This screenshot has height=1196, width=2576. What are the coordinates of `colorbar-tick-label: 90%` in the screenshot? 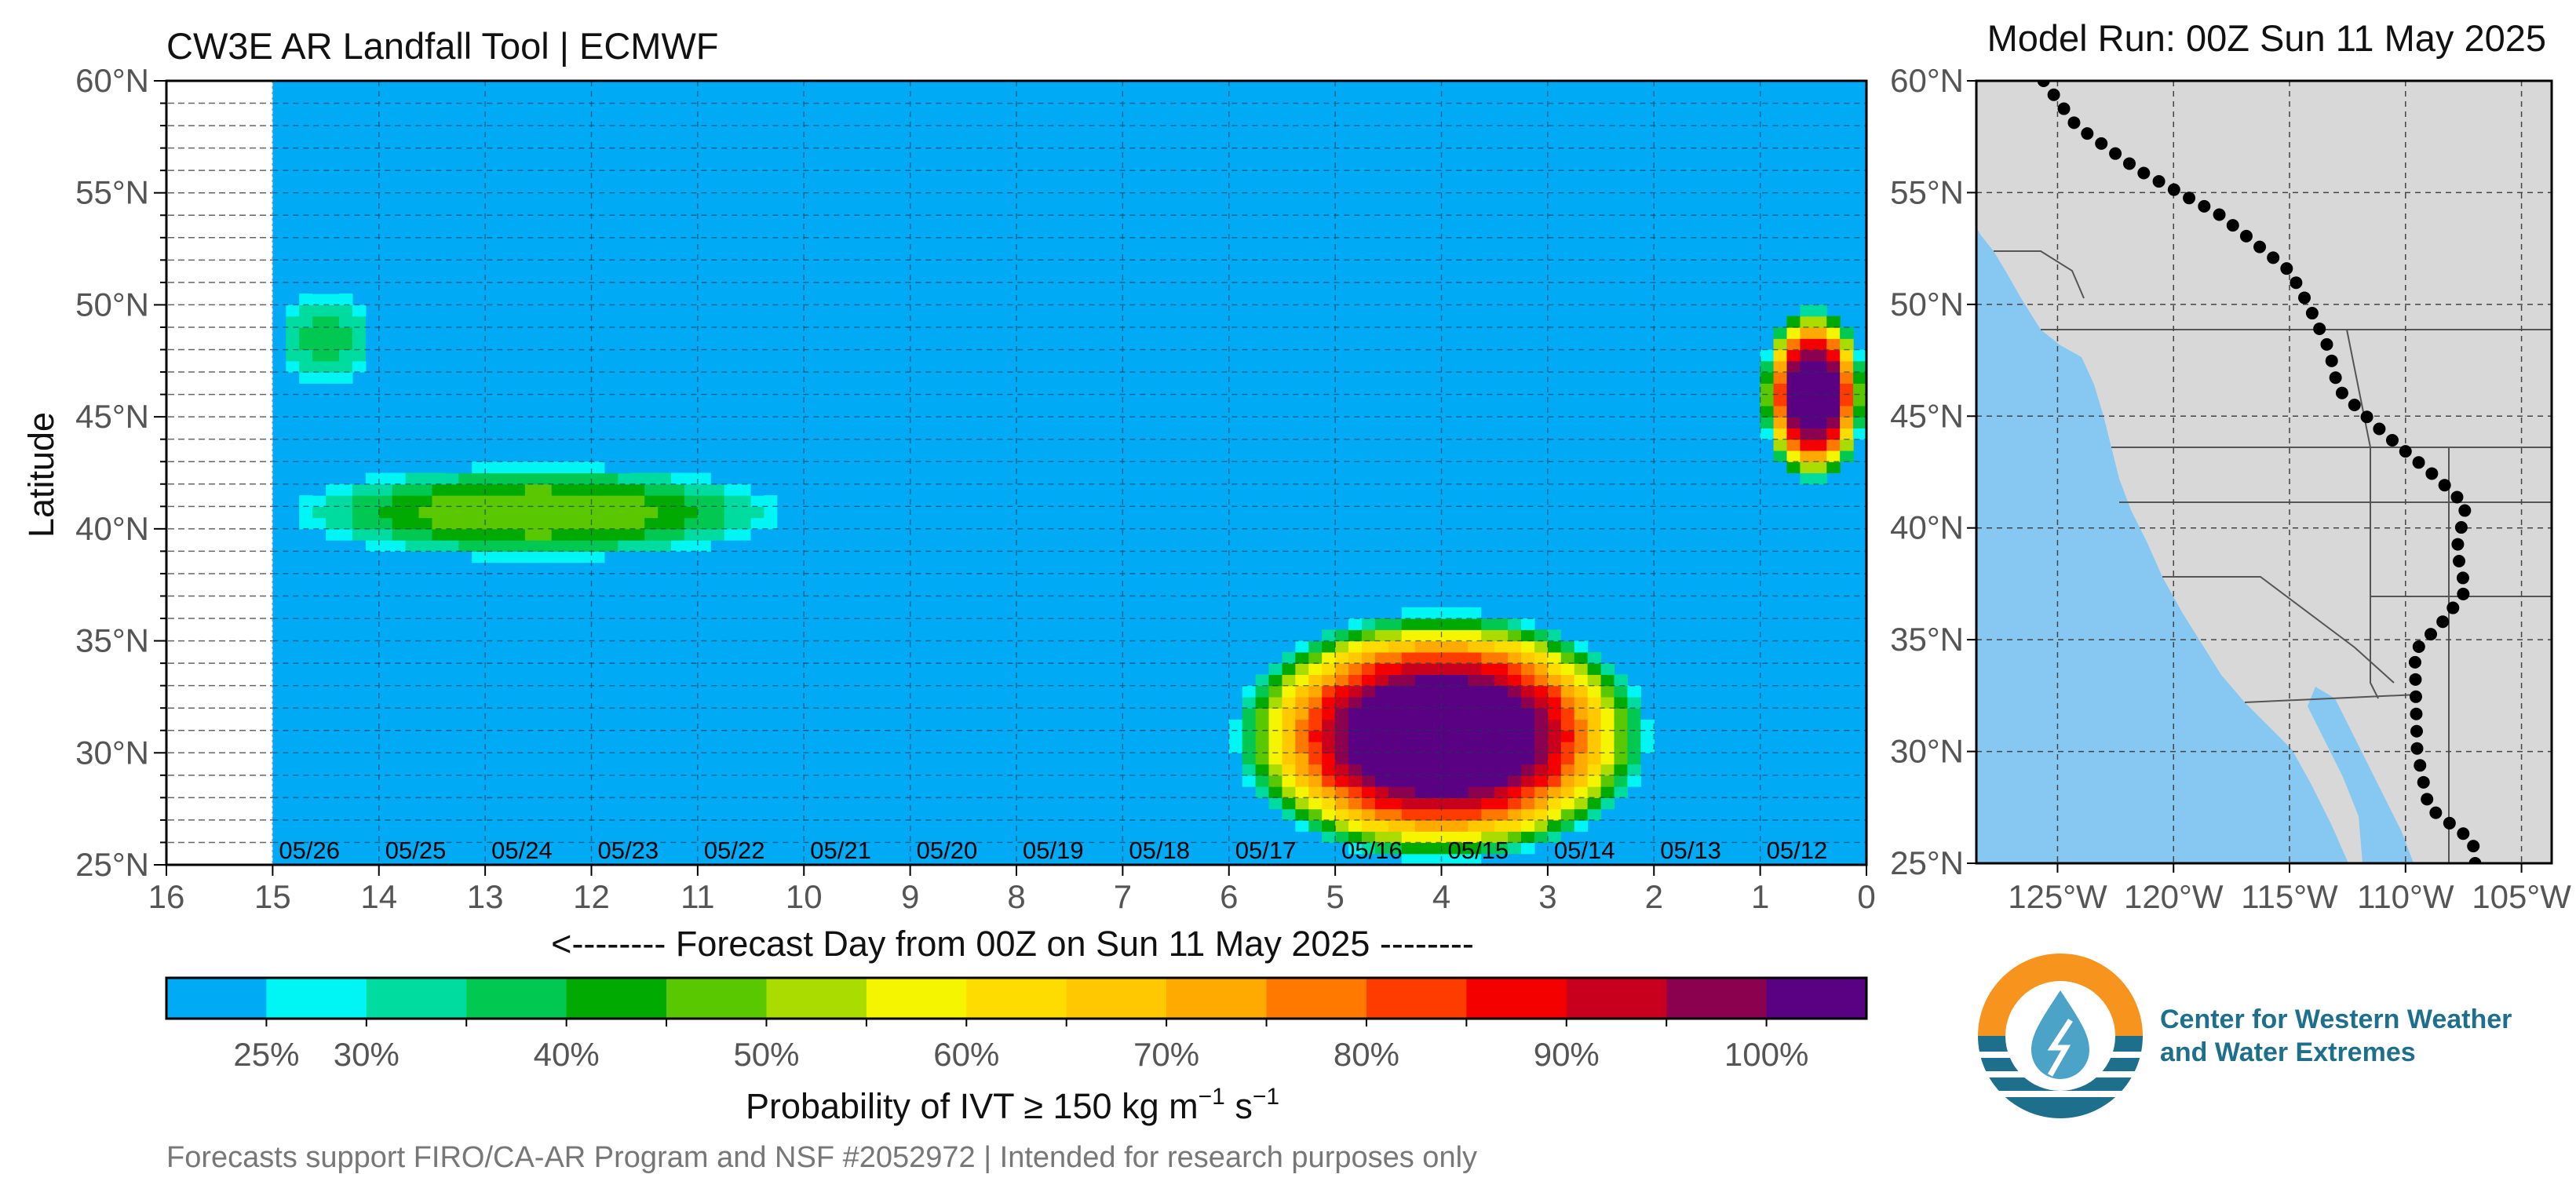 It's located at (1567, 1054).